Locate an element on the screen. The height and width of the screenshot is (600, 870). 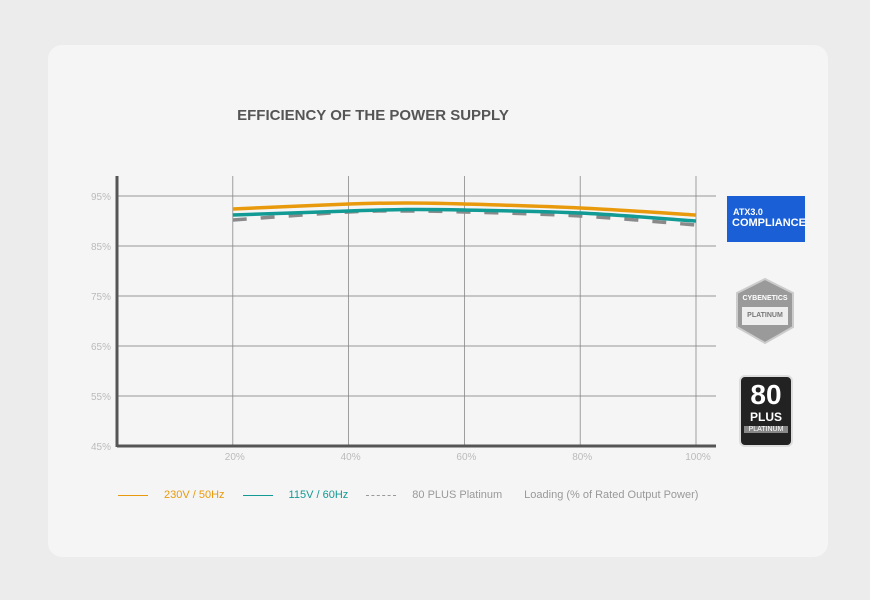
x-tick-label: 80% is located at coordinates (582, 457).